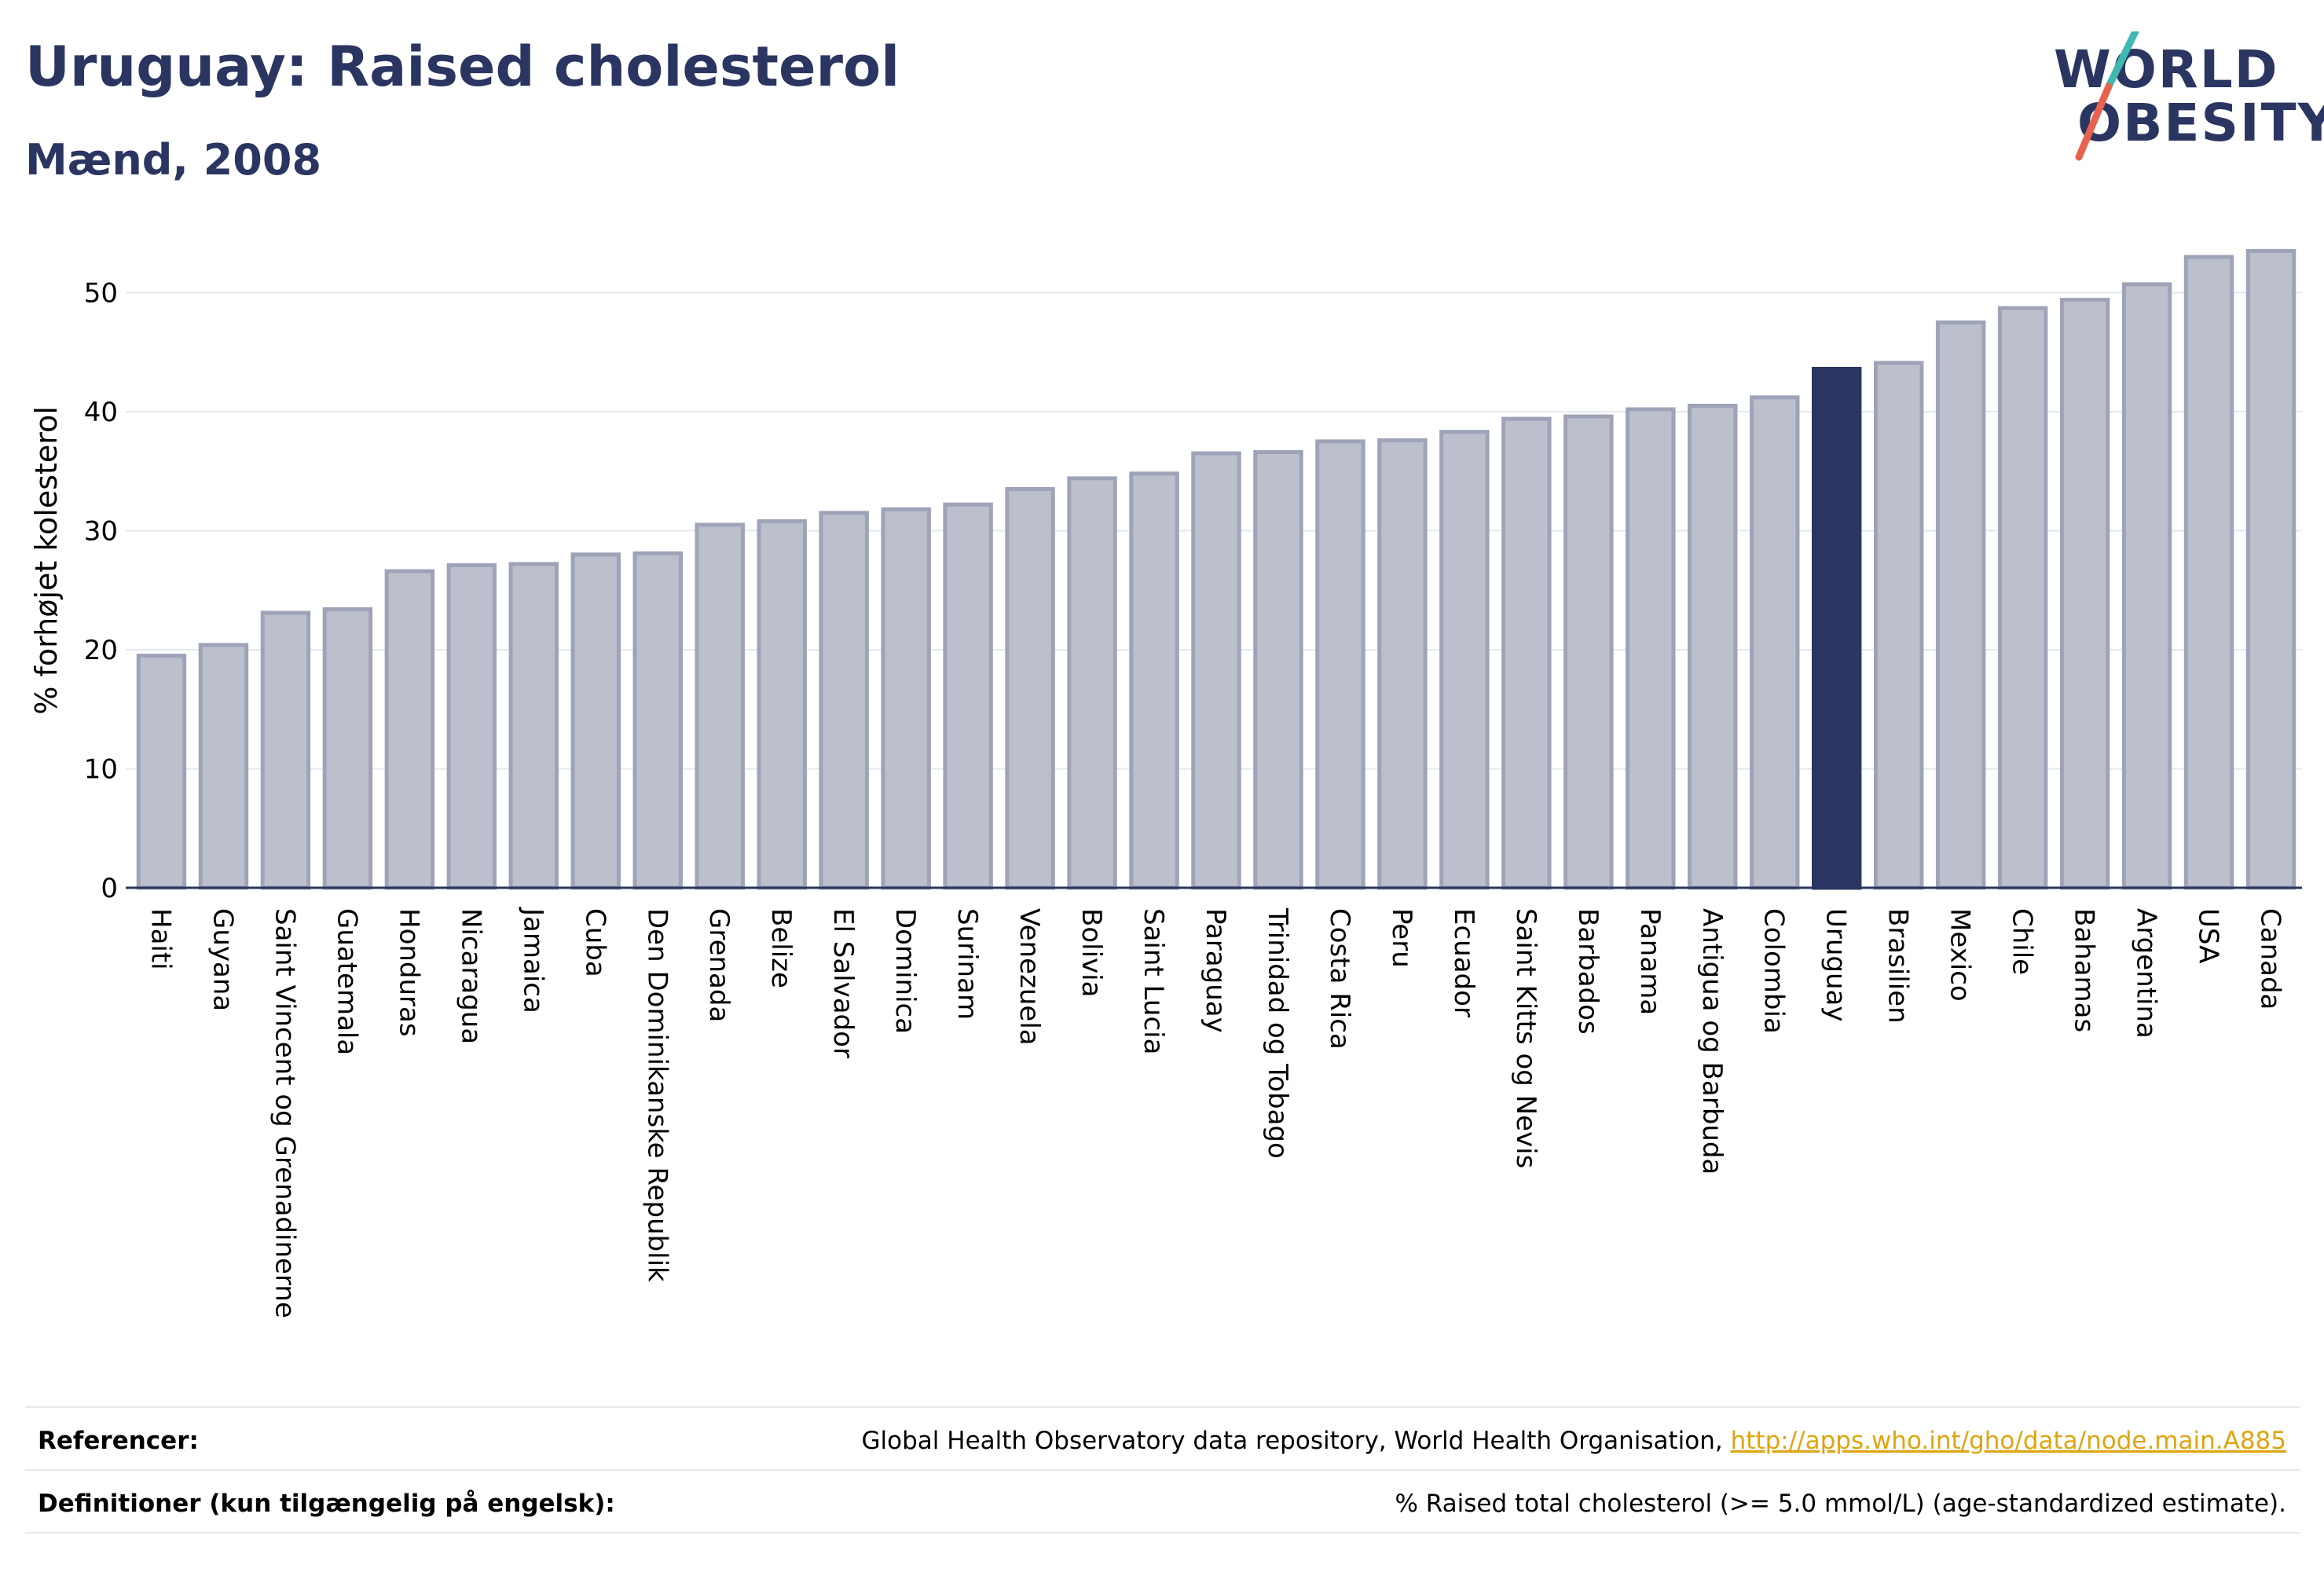 This screenshot has height=1576, width=2324. What do you see at coordinates (101, 650) in the screenshot?
I see `y-tick-label: 20` at bounding box center [101, 650].